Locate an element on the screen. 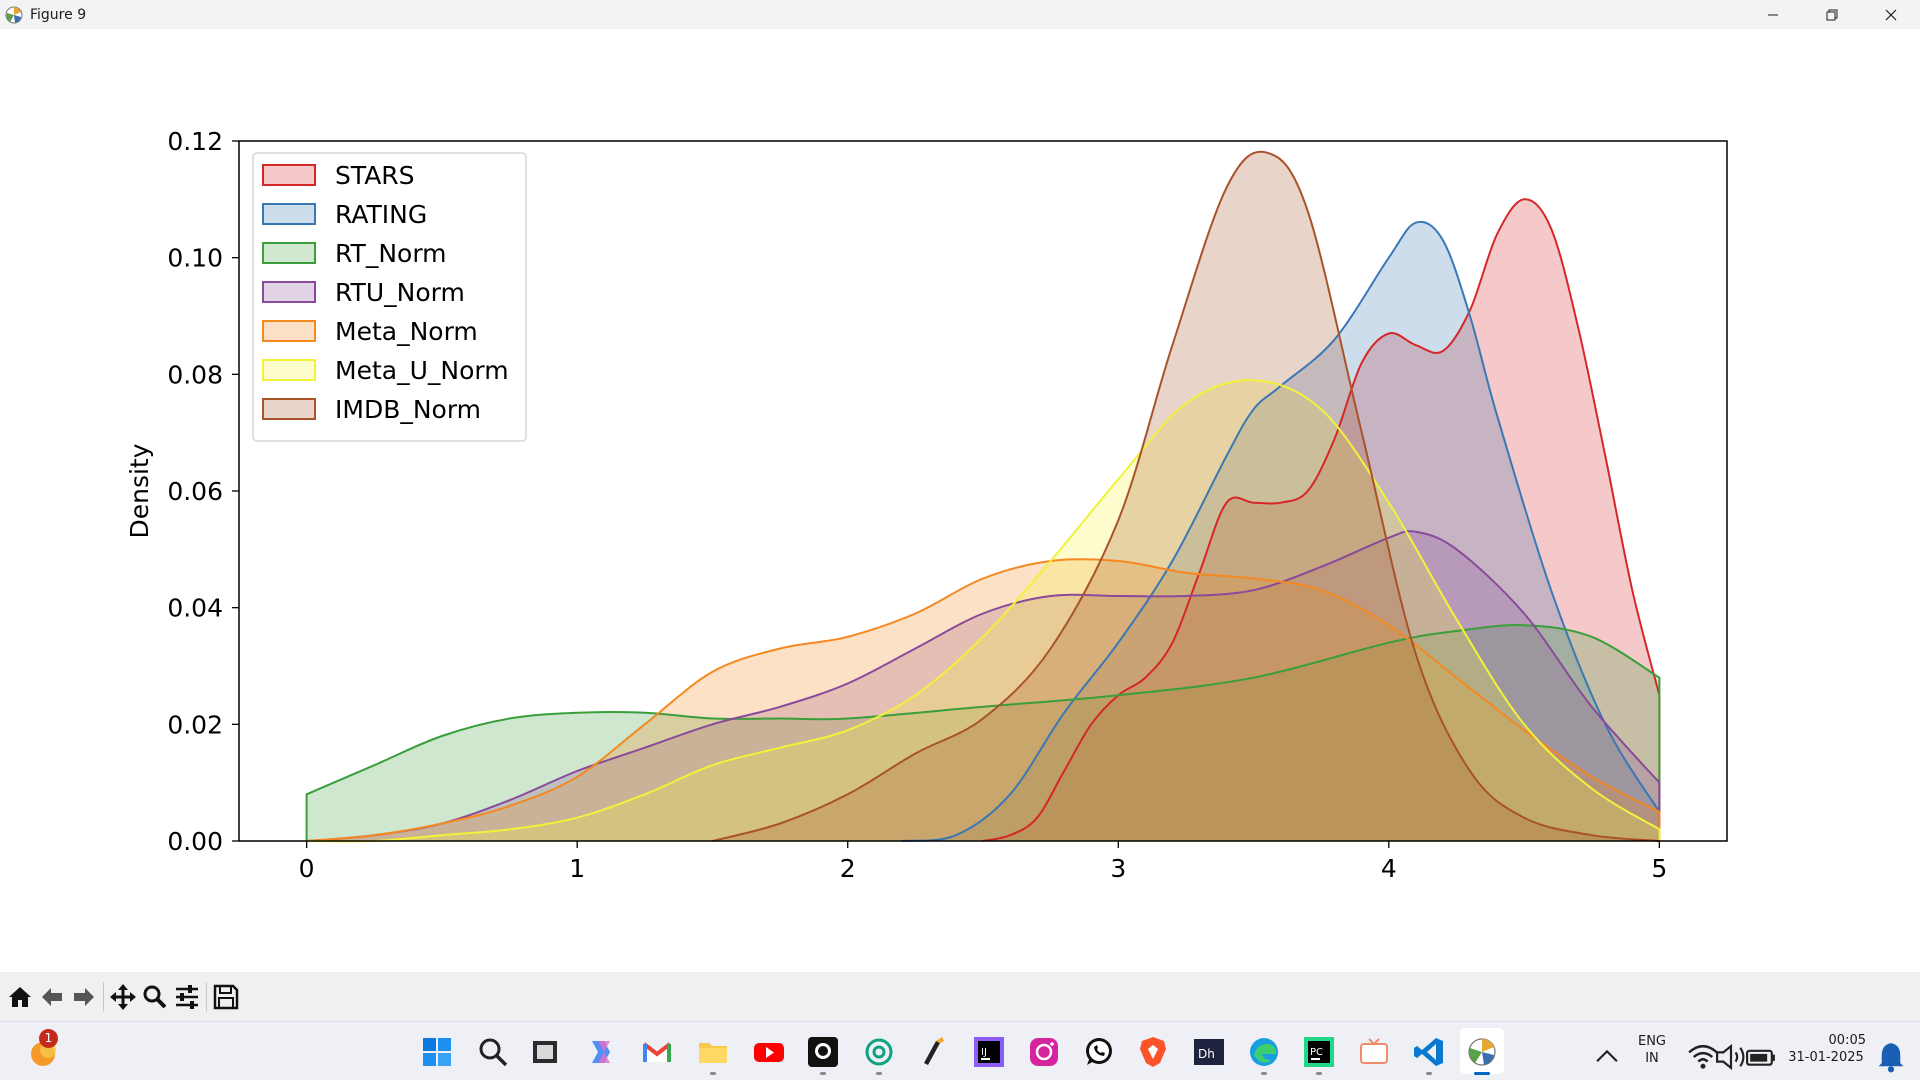 The image size is (1920, 1080). restore-button is located at coordinates (1831, 14).